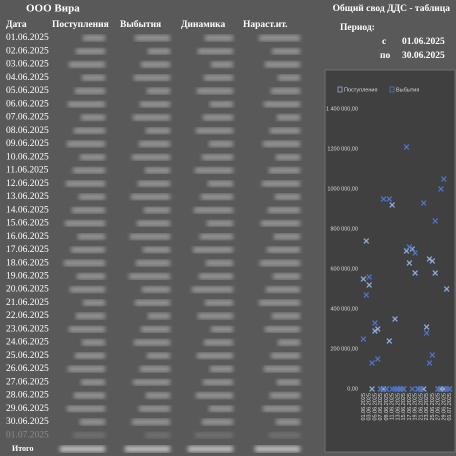  Describe the element at coordinates (80, 25) in the screenshot. I see `column-header: Поступления` at that location.